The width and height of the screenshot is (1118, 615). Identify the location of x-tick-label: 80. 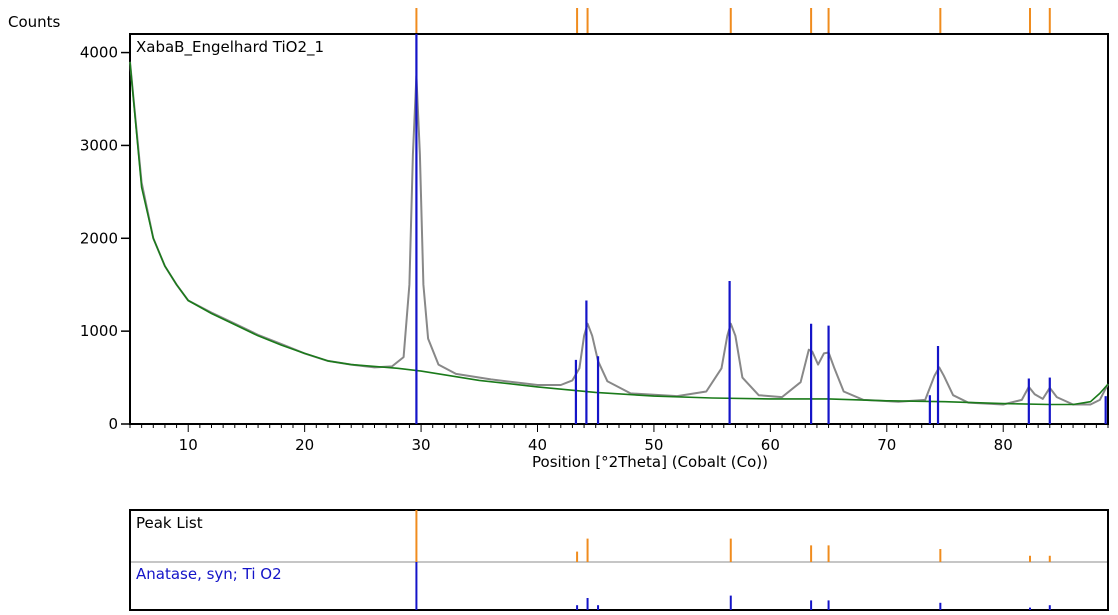
(1003, 445).